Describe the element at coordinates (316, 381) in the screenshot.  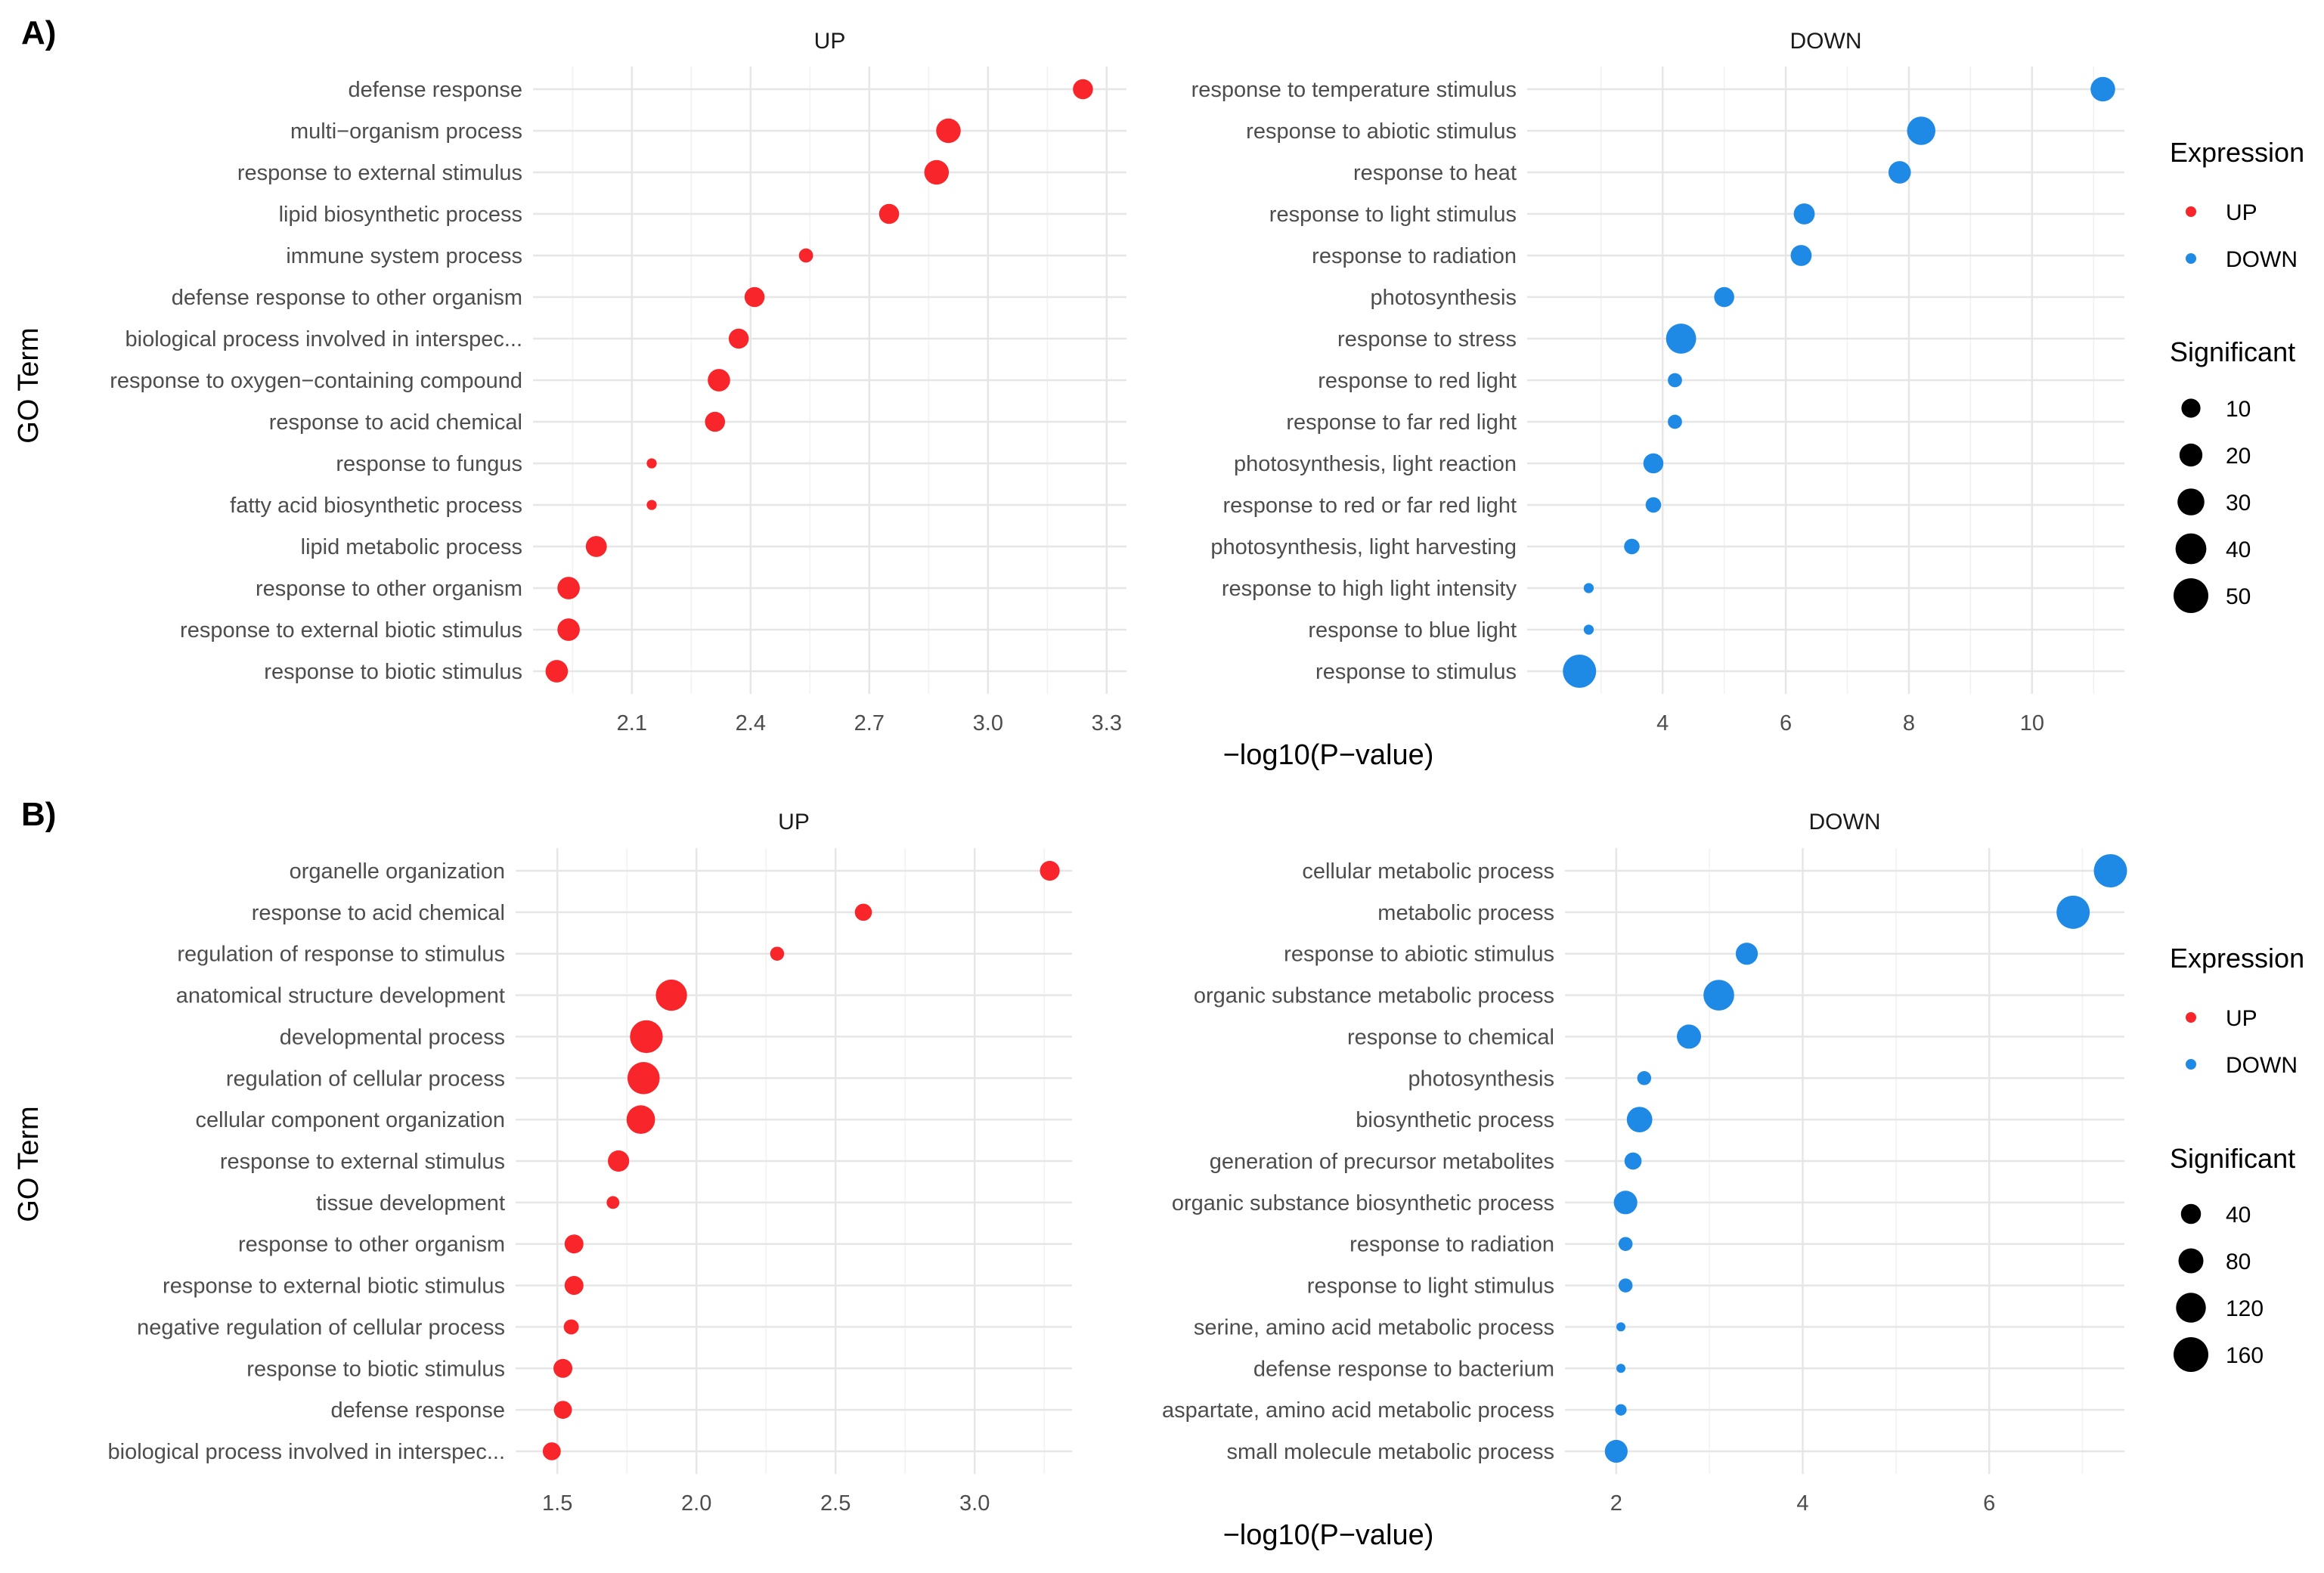
I see `go-term-label: response to oxygen−containing compound` at that location.